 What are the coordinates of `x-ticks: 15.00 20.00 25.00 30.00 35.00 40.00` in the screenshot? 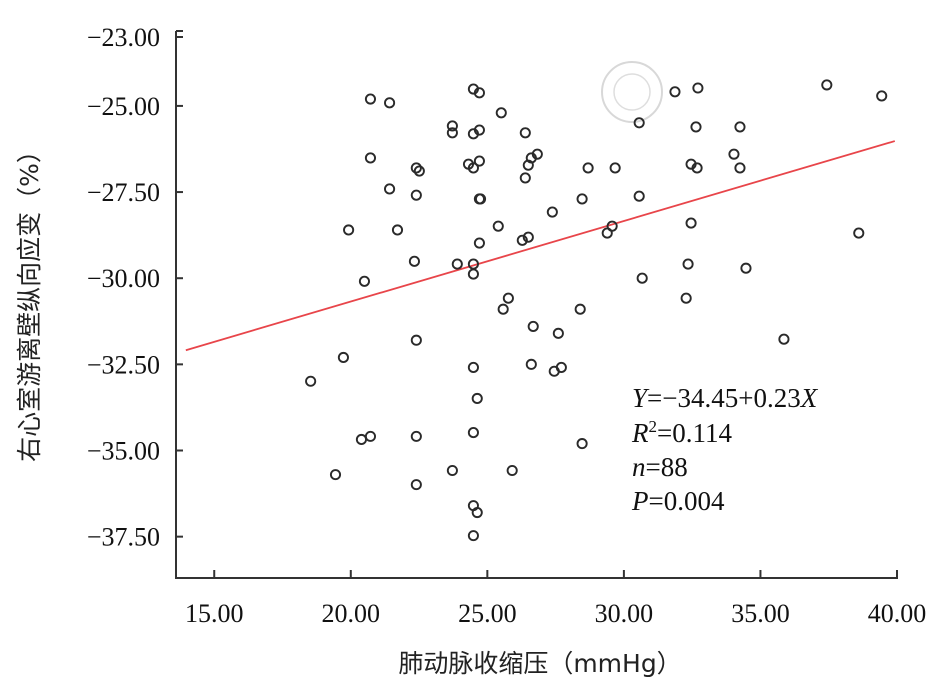 It's located at (555, 599).